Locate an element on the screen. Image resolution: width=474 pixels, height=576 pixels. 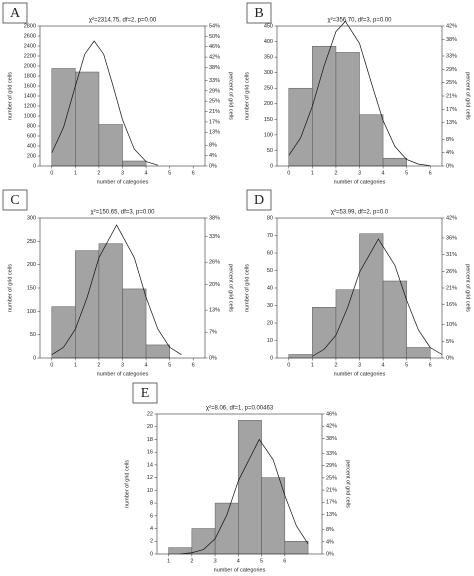
y2-tick-label: 8% is located at coordinates (450, 140).